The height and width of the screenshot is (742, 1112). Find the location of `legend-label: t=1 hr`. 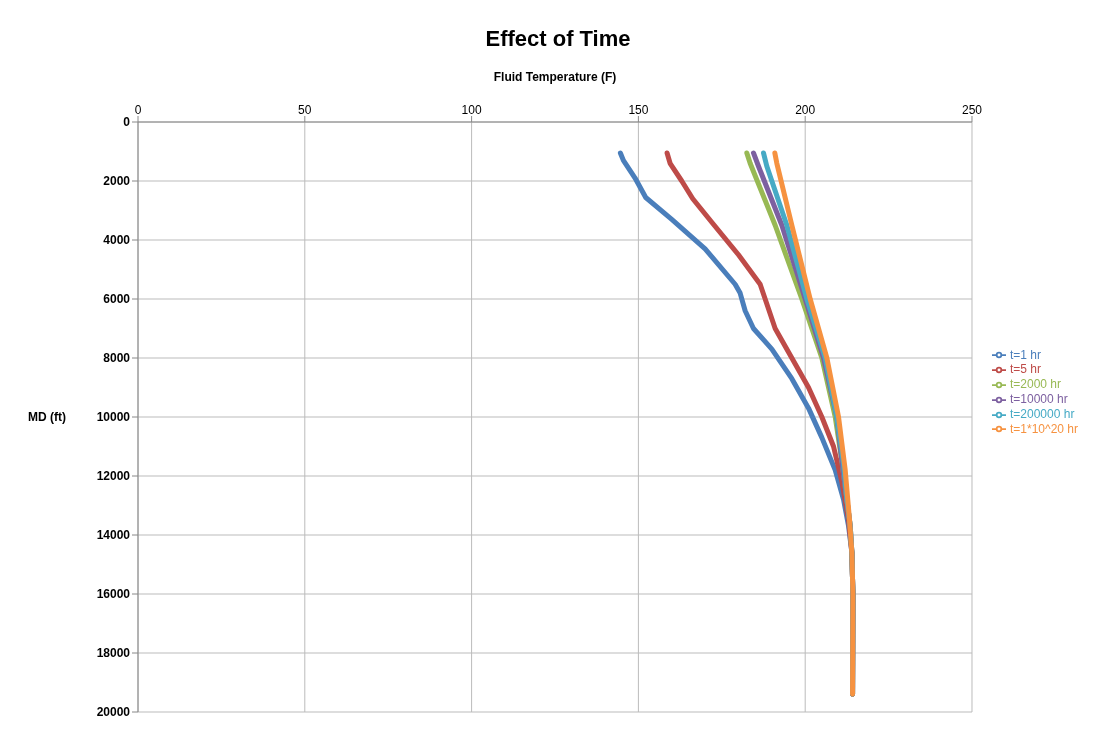

legend-label: t=1 hr is located at coordinates (1025, 354).